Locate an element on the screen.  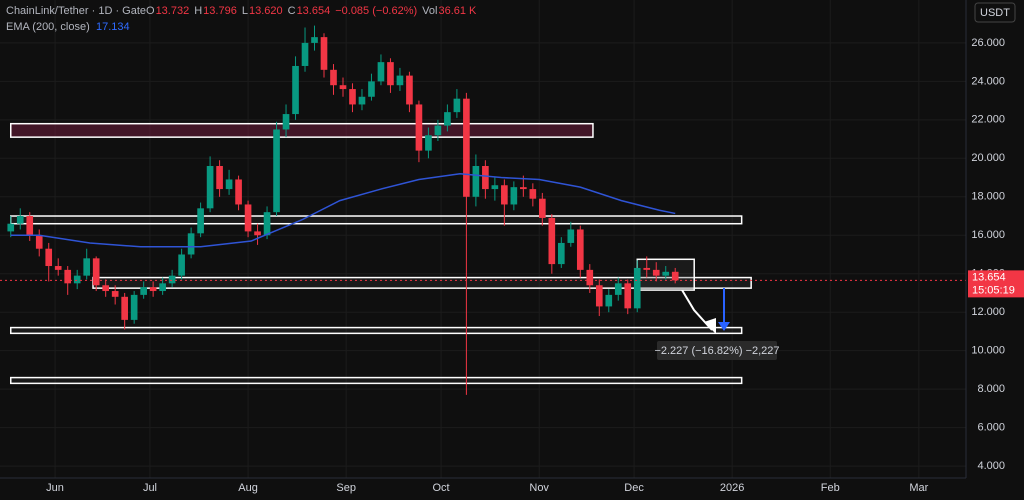
x-tick-label: Aug is located at coordinates (248, 488).